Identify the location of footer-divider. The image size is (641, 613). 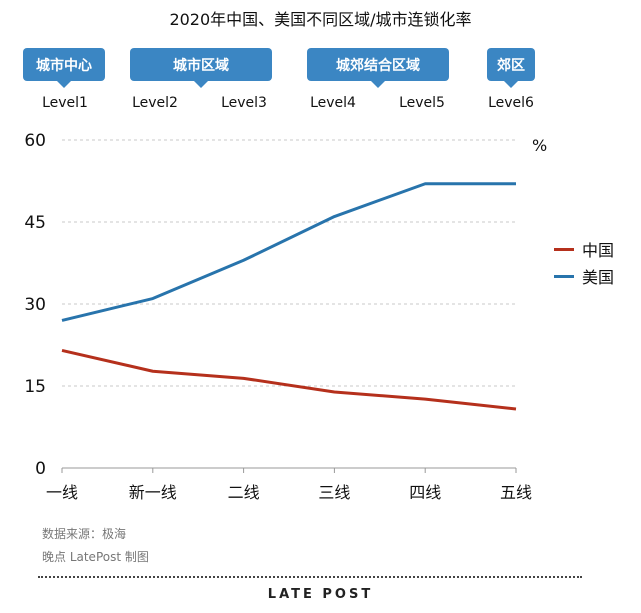
(310, 577).